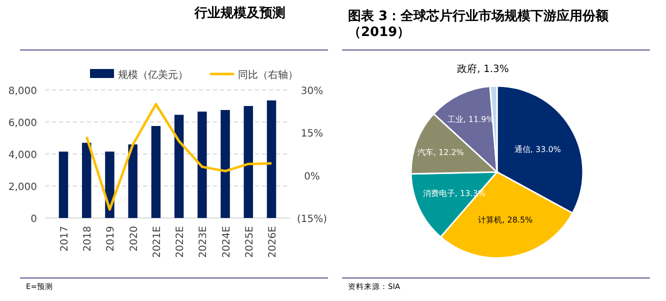 This screenshot has width=666, height=301. Describe the element at coordinates (134, 239) in the screenshot. I see `x-tick-label: 2020` at that location.